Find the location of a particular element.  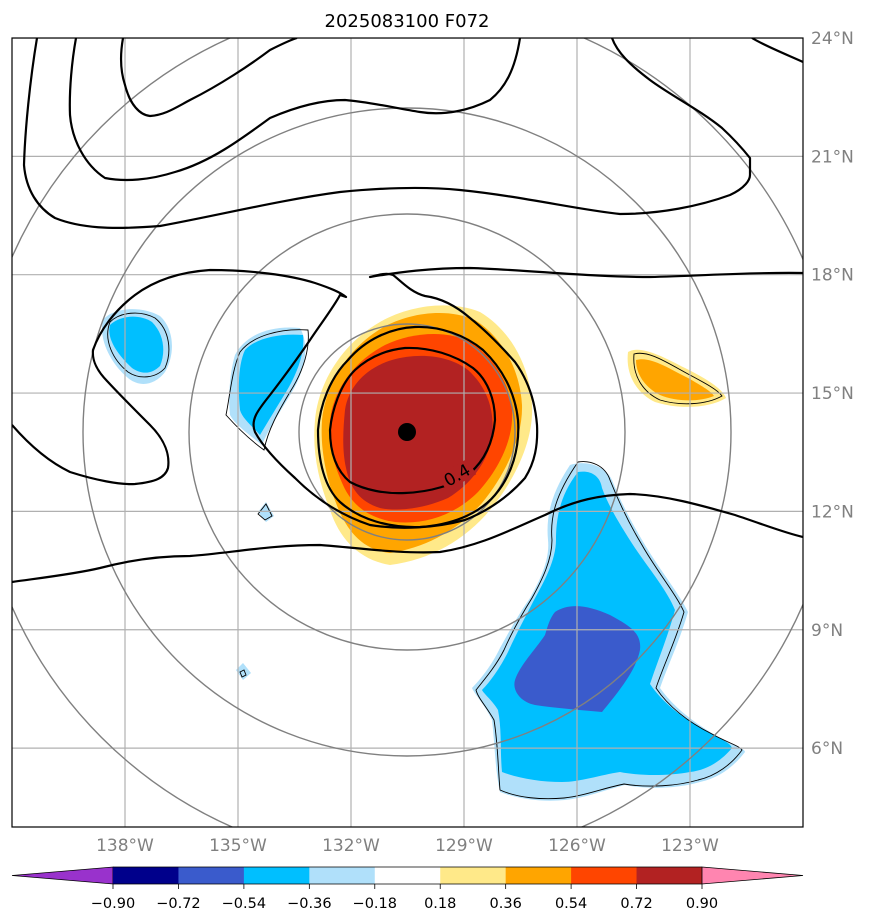

colorbar-tick-label: −0.18 is located at coordinates (375, 904).